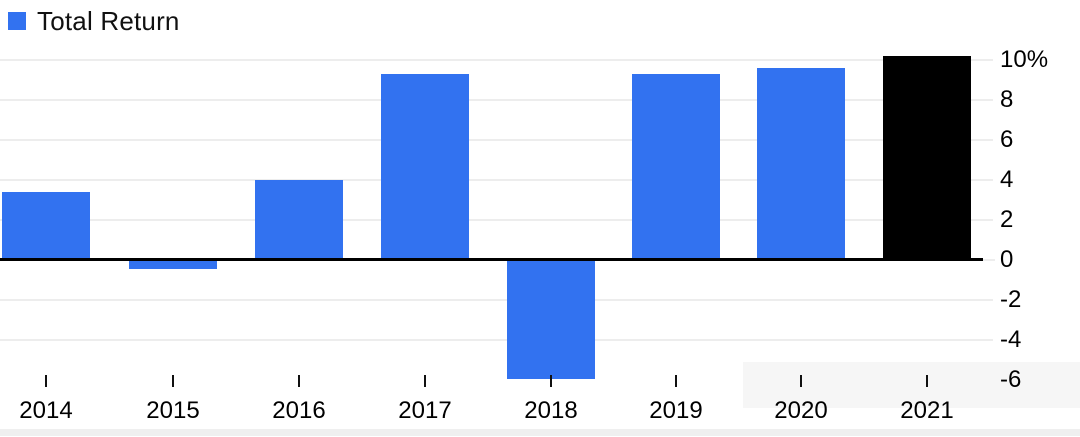 This screenshot has width=1080, height=437. I want to click on background-artifact-bottom-strip, so click(540, 432).